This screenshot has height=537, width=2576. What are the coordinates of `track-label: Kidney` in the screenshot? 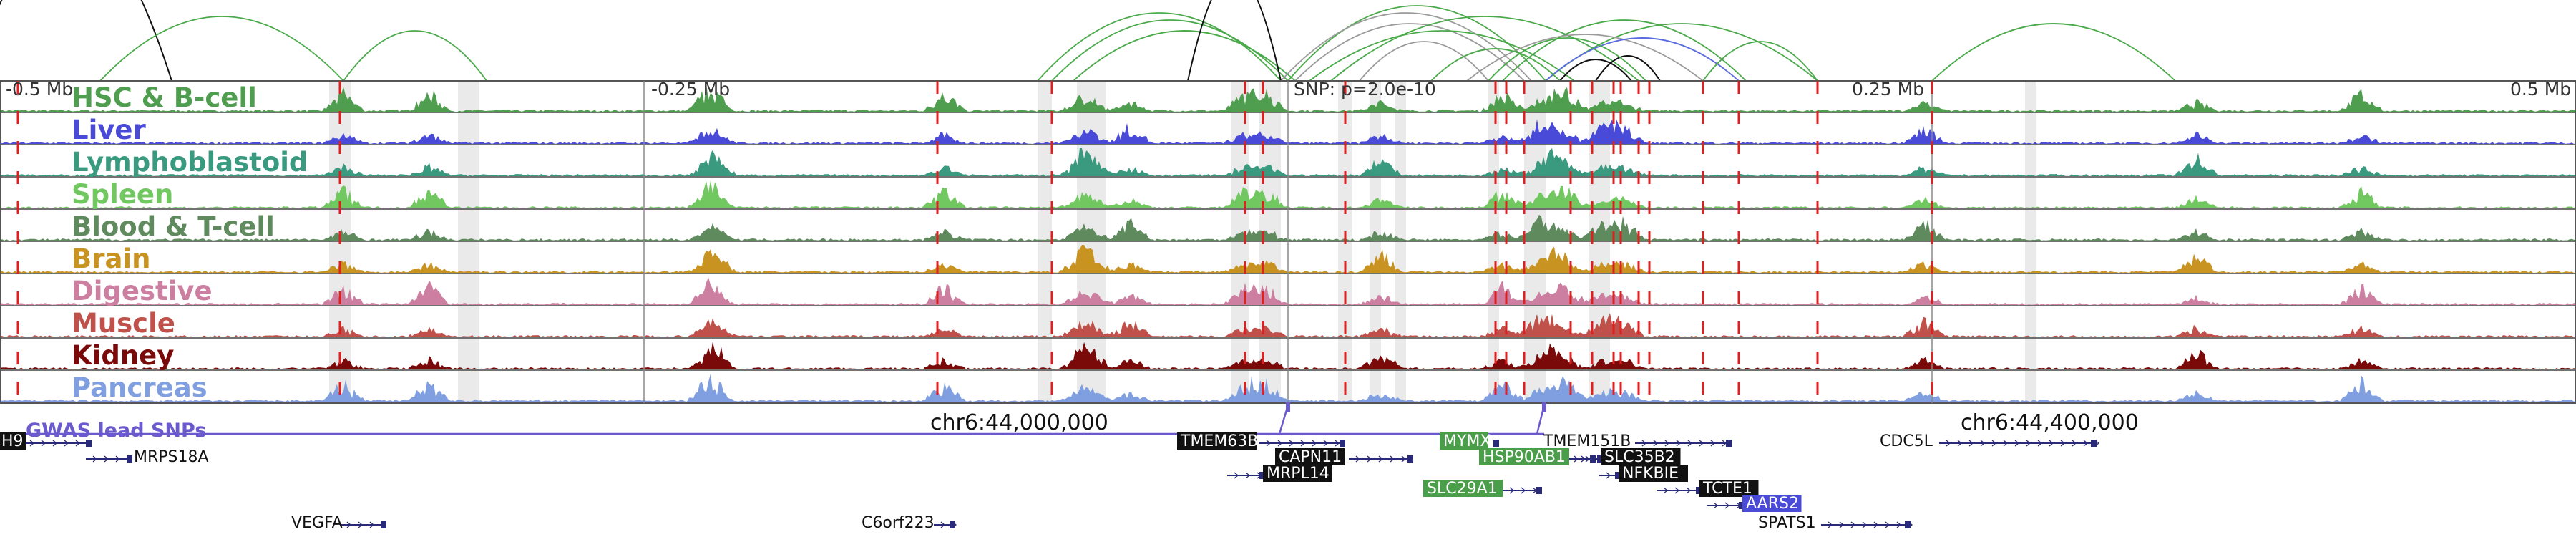 It's located at (123, 355).